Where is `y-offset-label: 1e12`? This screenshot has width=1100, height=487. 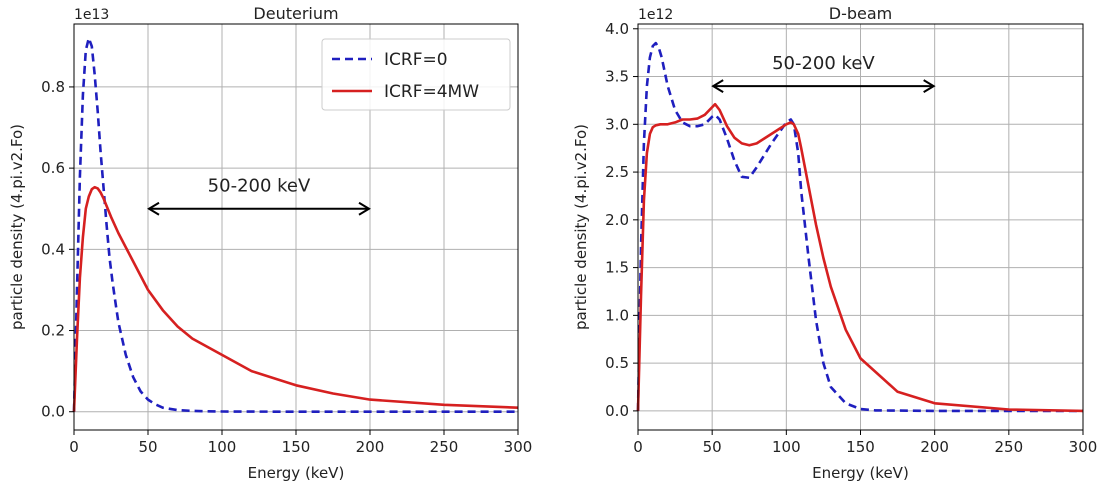 y-offset-label: 1e12 is located at coordinates (655, 15).